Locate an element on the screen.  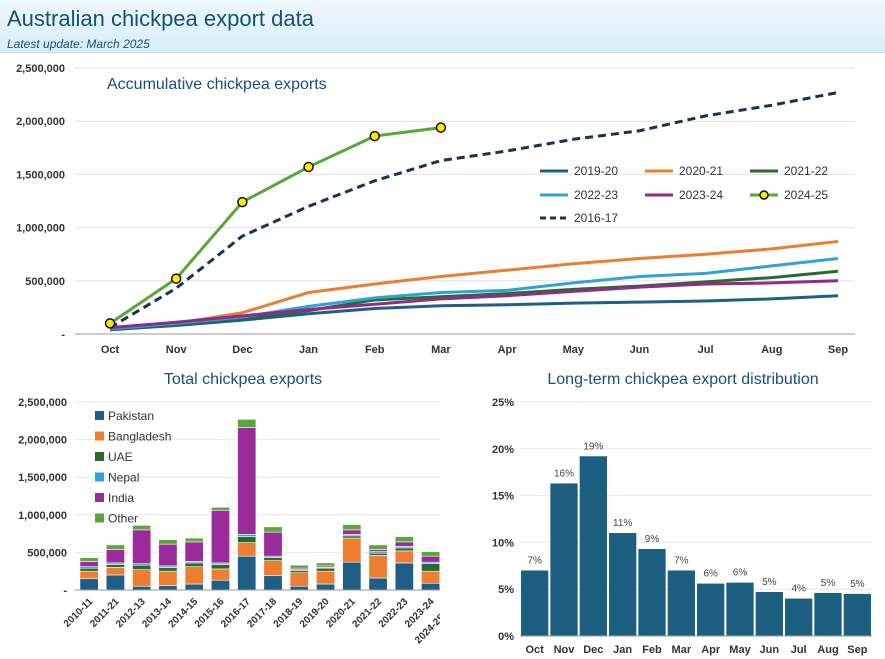
x-tick-label: Feb is located at coordinates (652, 650).